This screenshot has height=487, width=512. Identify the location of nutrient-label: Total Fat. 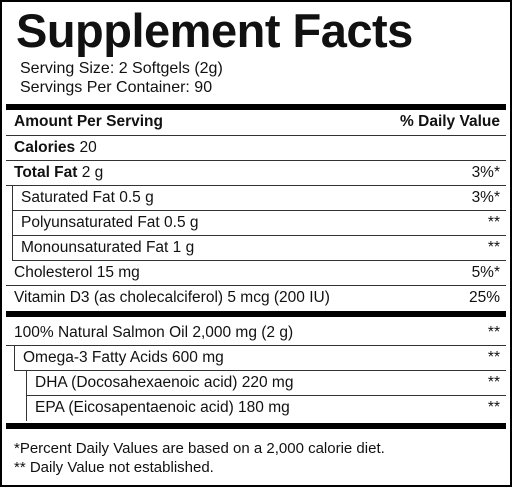
(46, 172).